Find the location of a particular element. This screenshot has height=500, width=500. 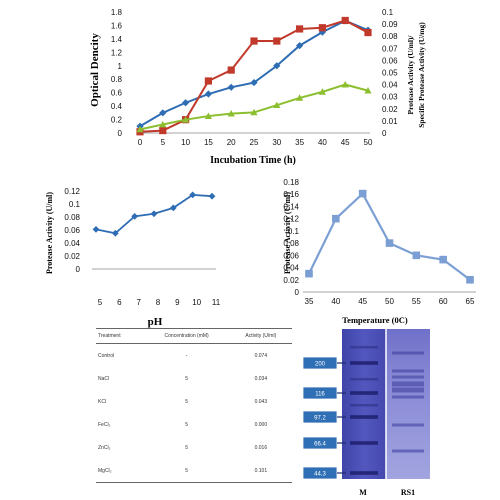

ph-y-tick-label: 0.1 is located at coordinates (75, 204).